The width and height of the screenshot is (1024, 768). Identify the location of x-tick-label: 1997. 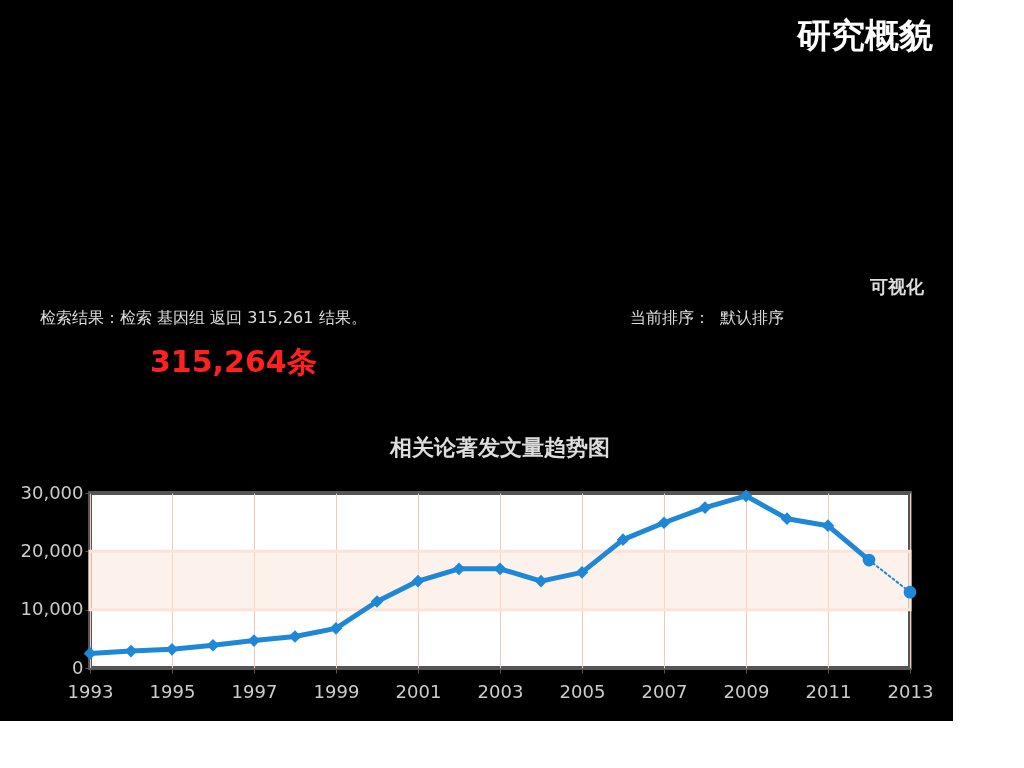
(254, 691).